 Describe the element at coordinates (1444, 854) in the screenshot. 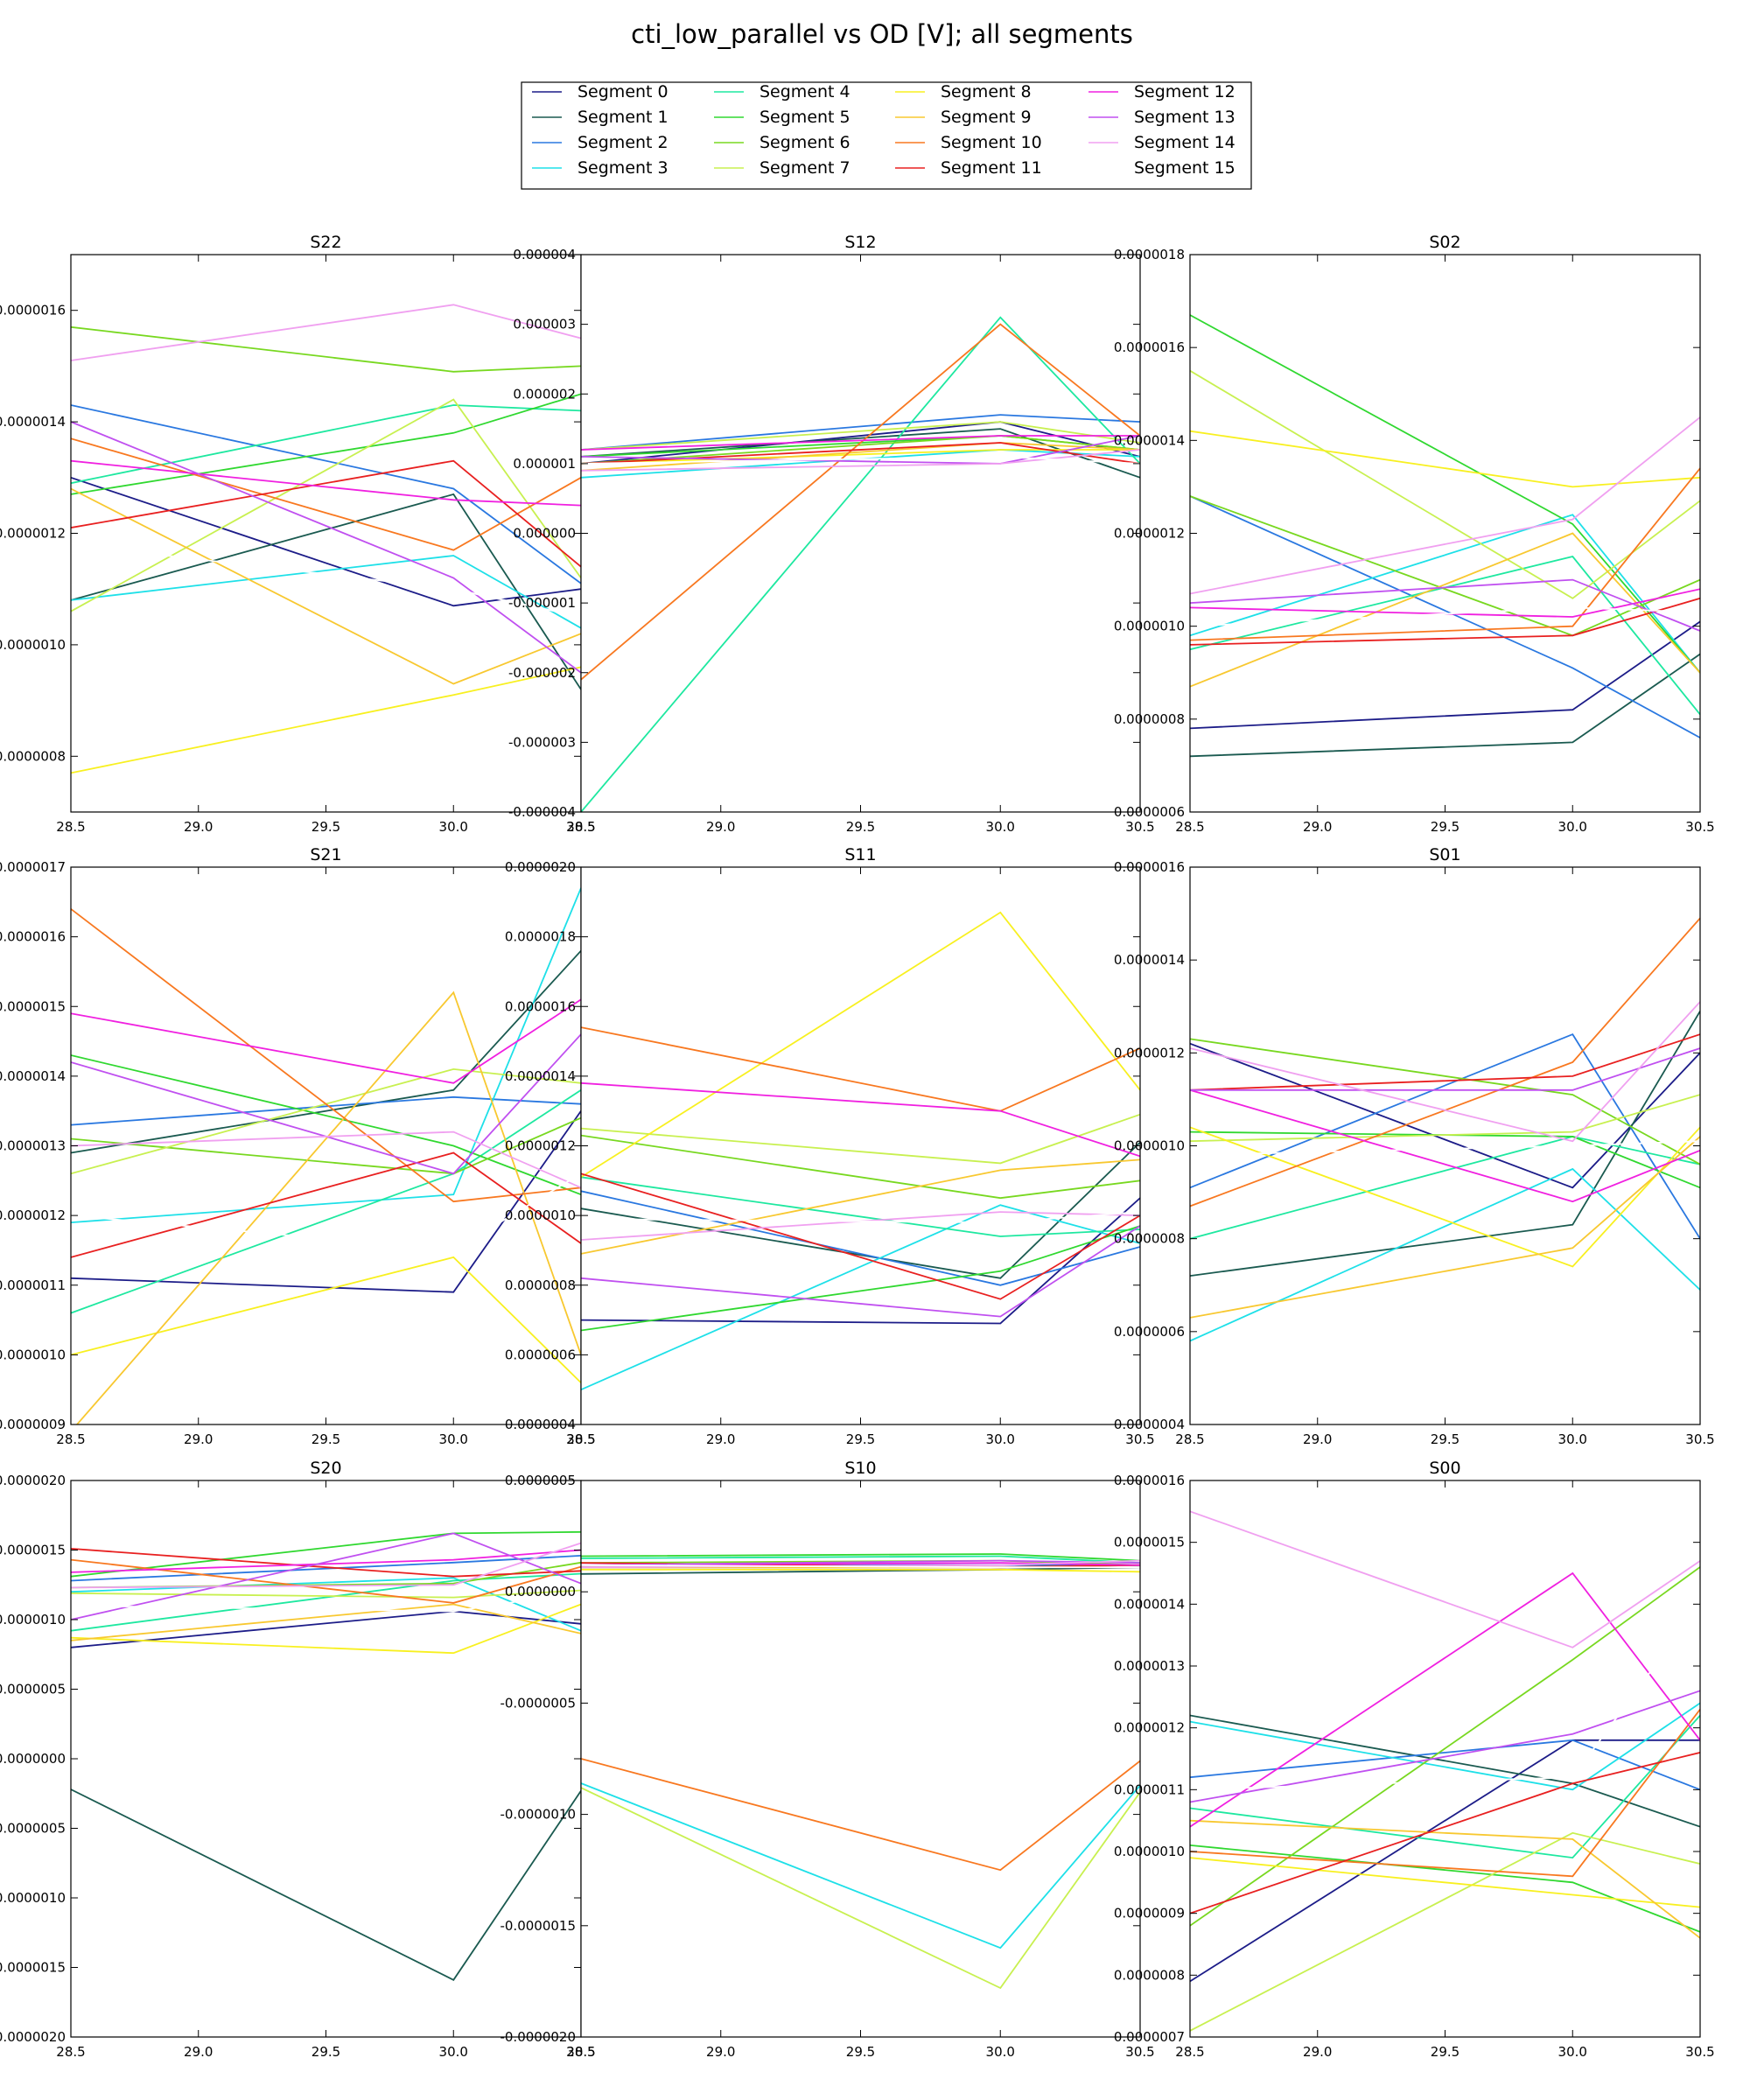

I see `subplot-title: S01` at that location.